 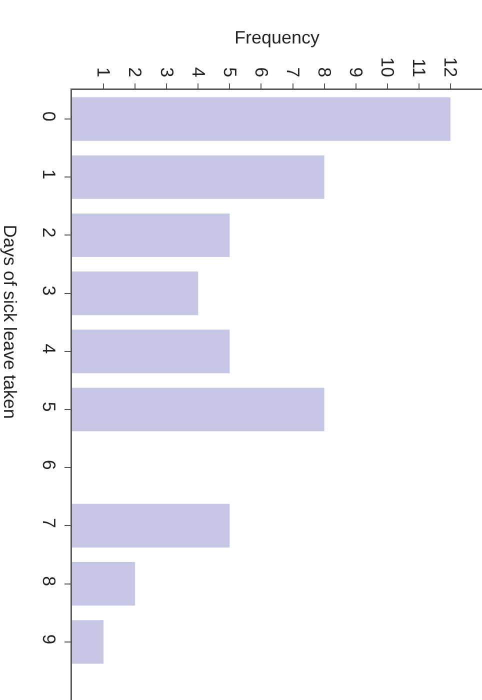 I want to click on y-axis-title: Days of sick leave taken, so click(x=10, y=321).